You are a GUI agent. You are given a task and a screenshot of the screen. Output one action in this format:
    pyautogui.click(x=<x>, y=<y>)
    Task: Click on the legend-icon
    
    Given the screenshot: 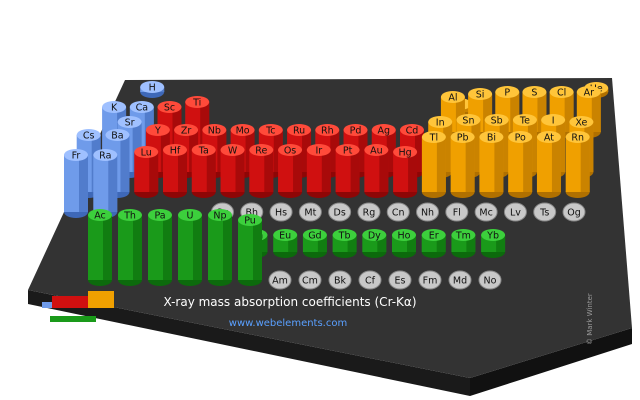 What is the action you would take?
    pyautogui.click(x=78, y=306)
    